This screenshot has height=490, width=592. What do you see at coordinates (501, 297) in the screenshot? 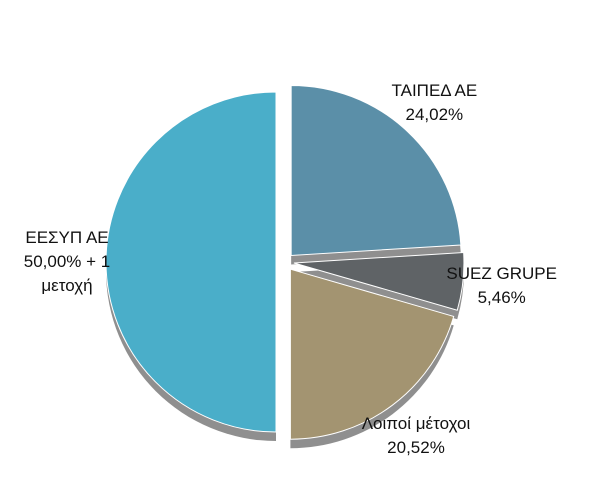
I see `value-label: 5,46%` at bounding box center [501, 297].